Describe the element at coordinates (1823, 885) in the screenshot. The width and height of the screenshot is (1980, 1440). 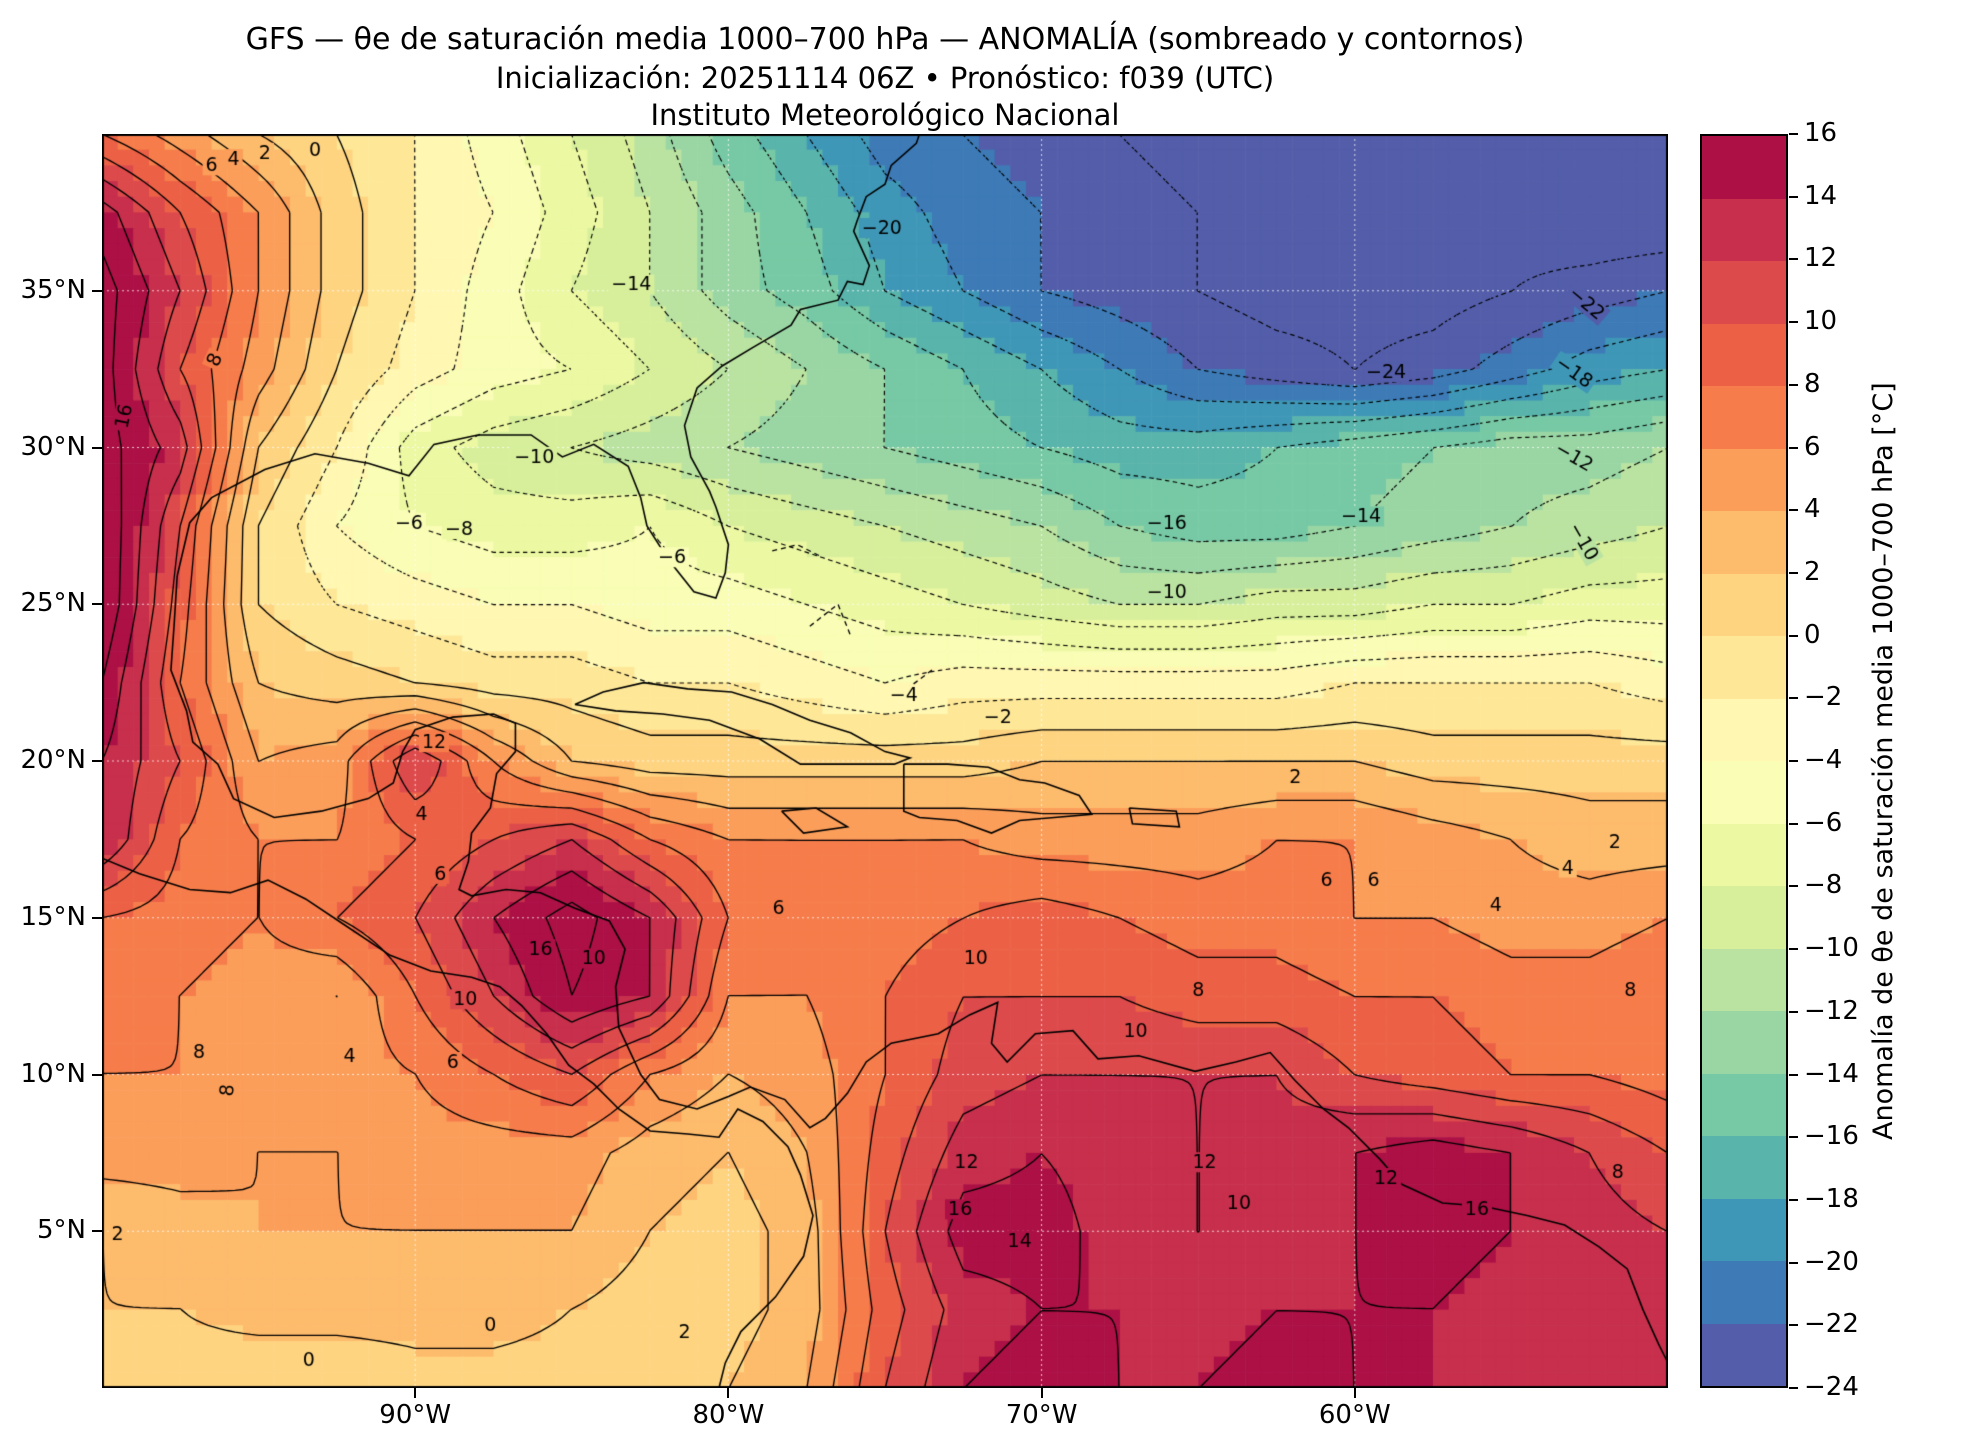
I see `colorbar-tick-label: −8` at that location.